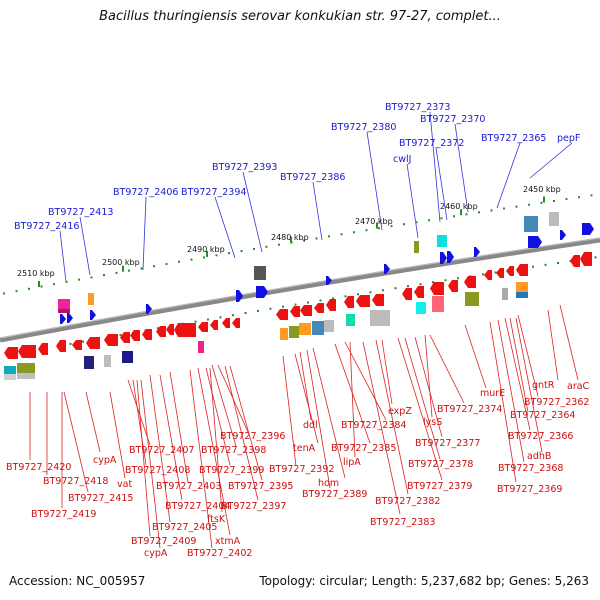 The height and width of the screenshot is (600, 600). I want to click on gene-label-bottom: BT9727_2395, so click(260, 486).